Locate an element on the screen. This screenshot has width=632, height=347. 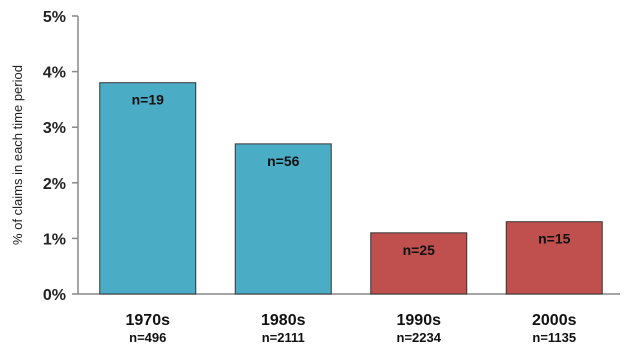
bar-data-label: n=56 is located at coordinates (283, 161).